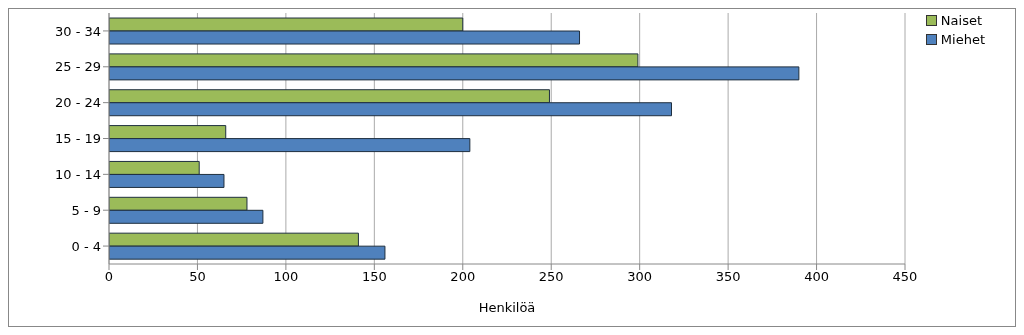 Image resolution: width=1024 pixels, height=335 pixels. Describe the element at coordinates (109, 277) in the screenshot. I see `x-tick-label: 0` at that location.